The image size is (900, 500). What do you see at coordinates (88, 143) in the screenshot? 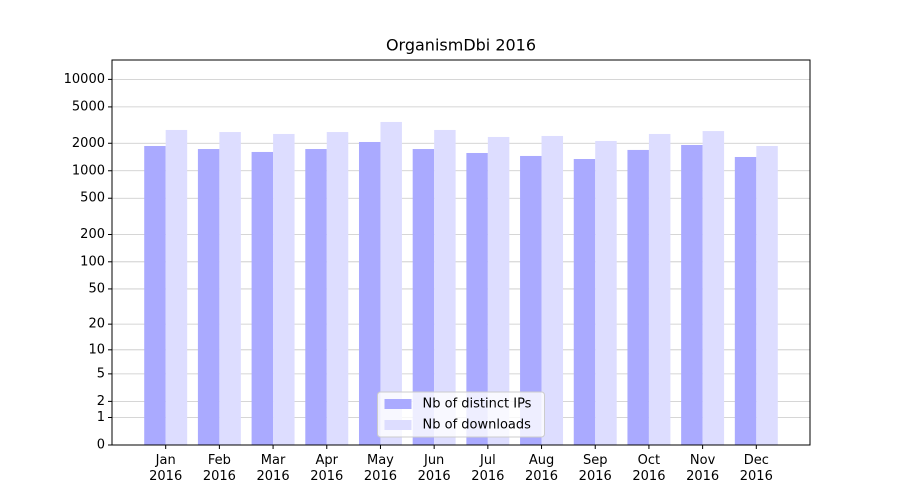
I see `y-tick-label: 2000` at bounding box center [88, 143].